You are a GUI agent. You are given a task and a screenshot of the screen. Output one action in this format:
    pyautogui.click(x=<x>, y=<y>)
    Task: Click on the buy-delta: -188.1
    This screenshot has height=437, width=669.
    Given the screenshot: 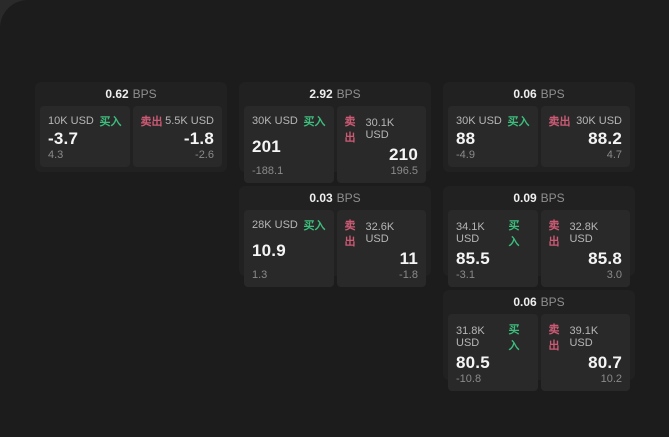 What is the action you would take?
    pyautogui.click(x=268, y=171)
    